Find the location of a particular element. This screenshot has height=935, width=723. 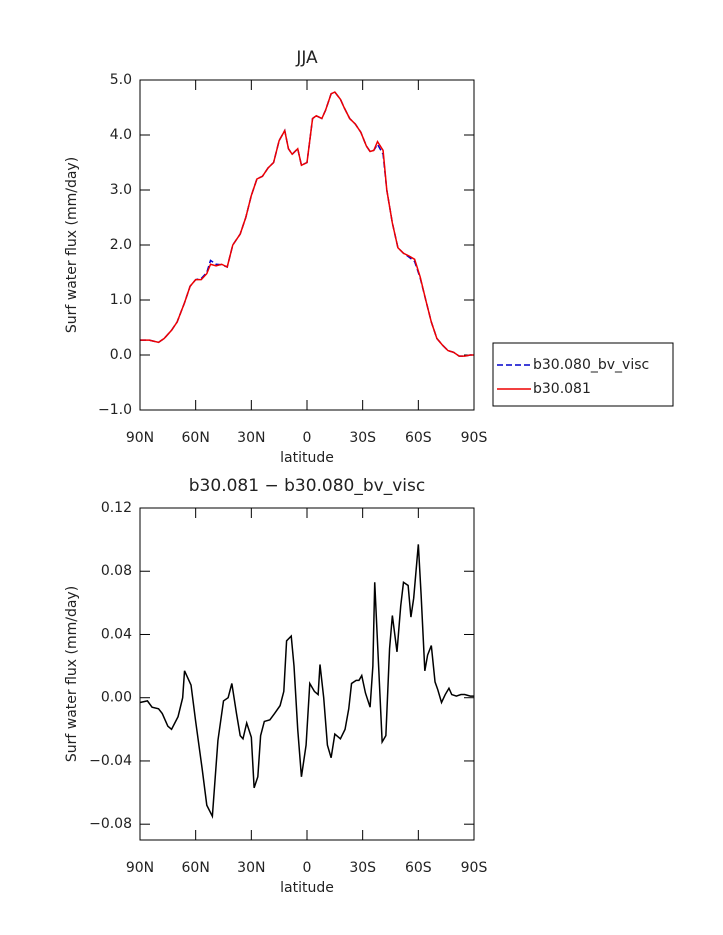

y-tick-label: 5.0 is located at coordinates (121, 80).